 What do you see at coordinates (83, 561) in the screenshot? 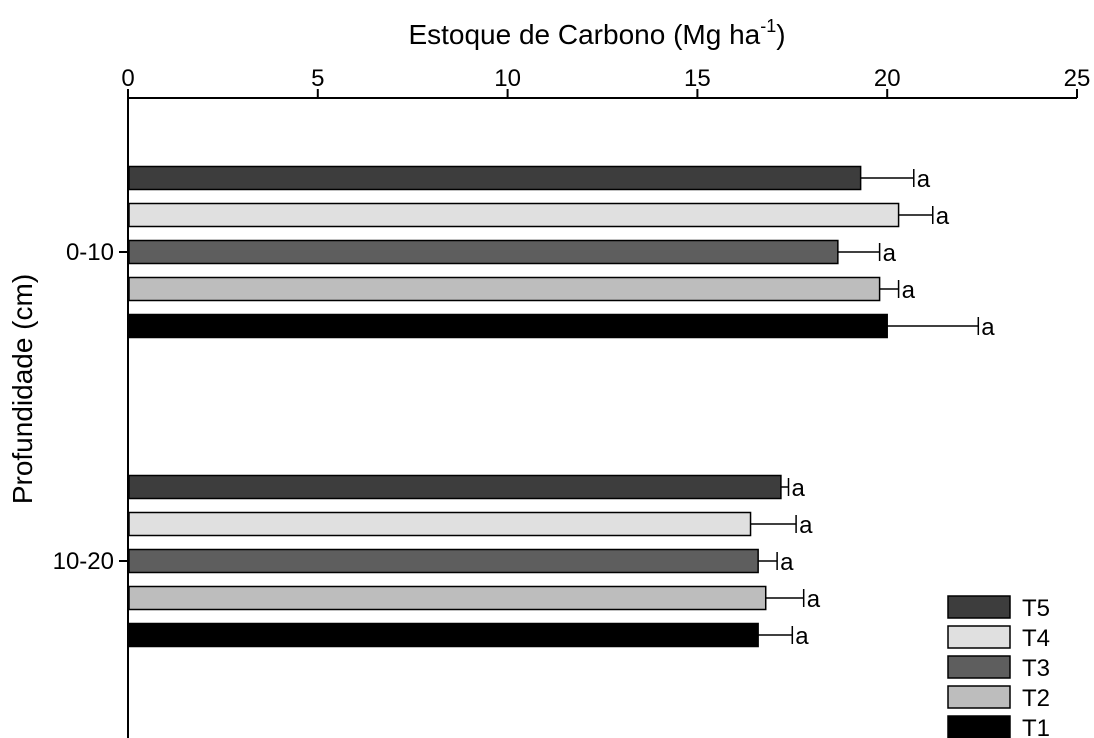
I see `y-tick-label: 10-20` at bounding box center [83, 561].